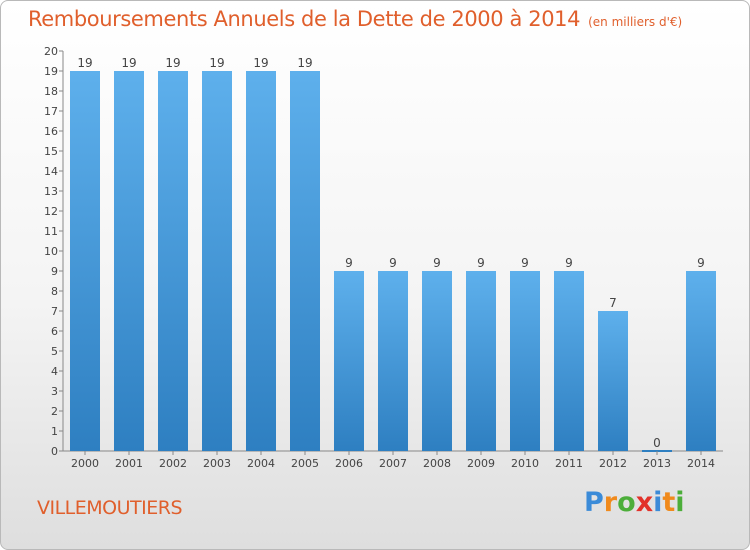 The height and width of the screenshot is (550, 750). What do you see at coordinates (51, 91) in the screenshot?
I see `y-tick-label: 18` at bounding box center [51, 91].